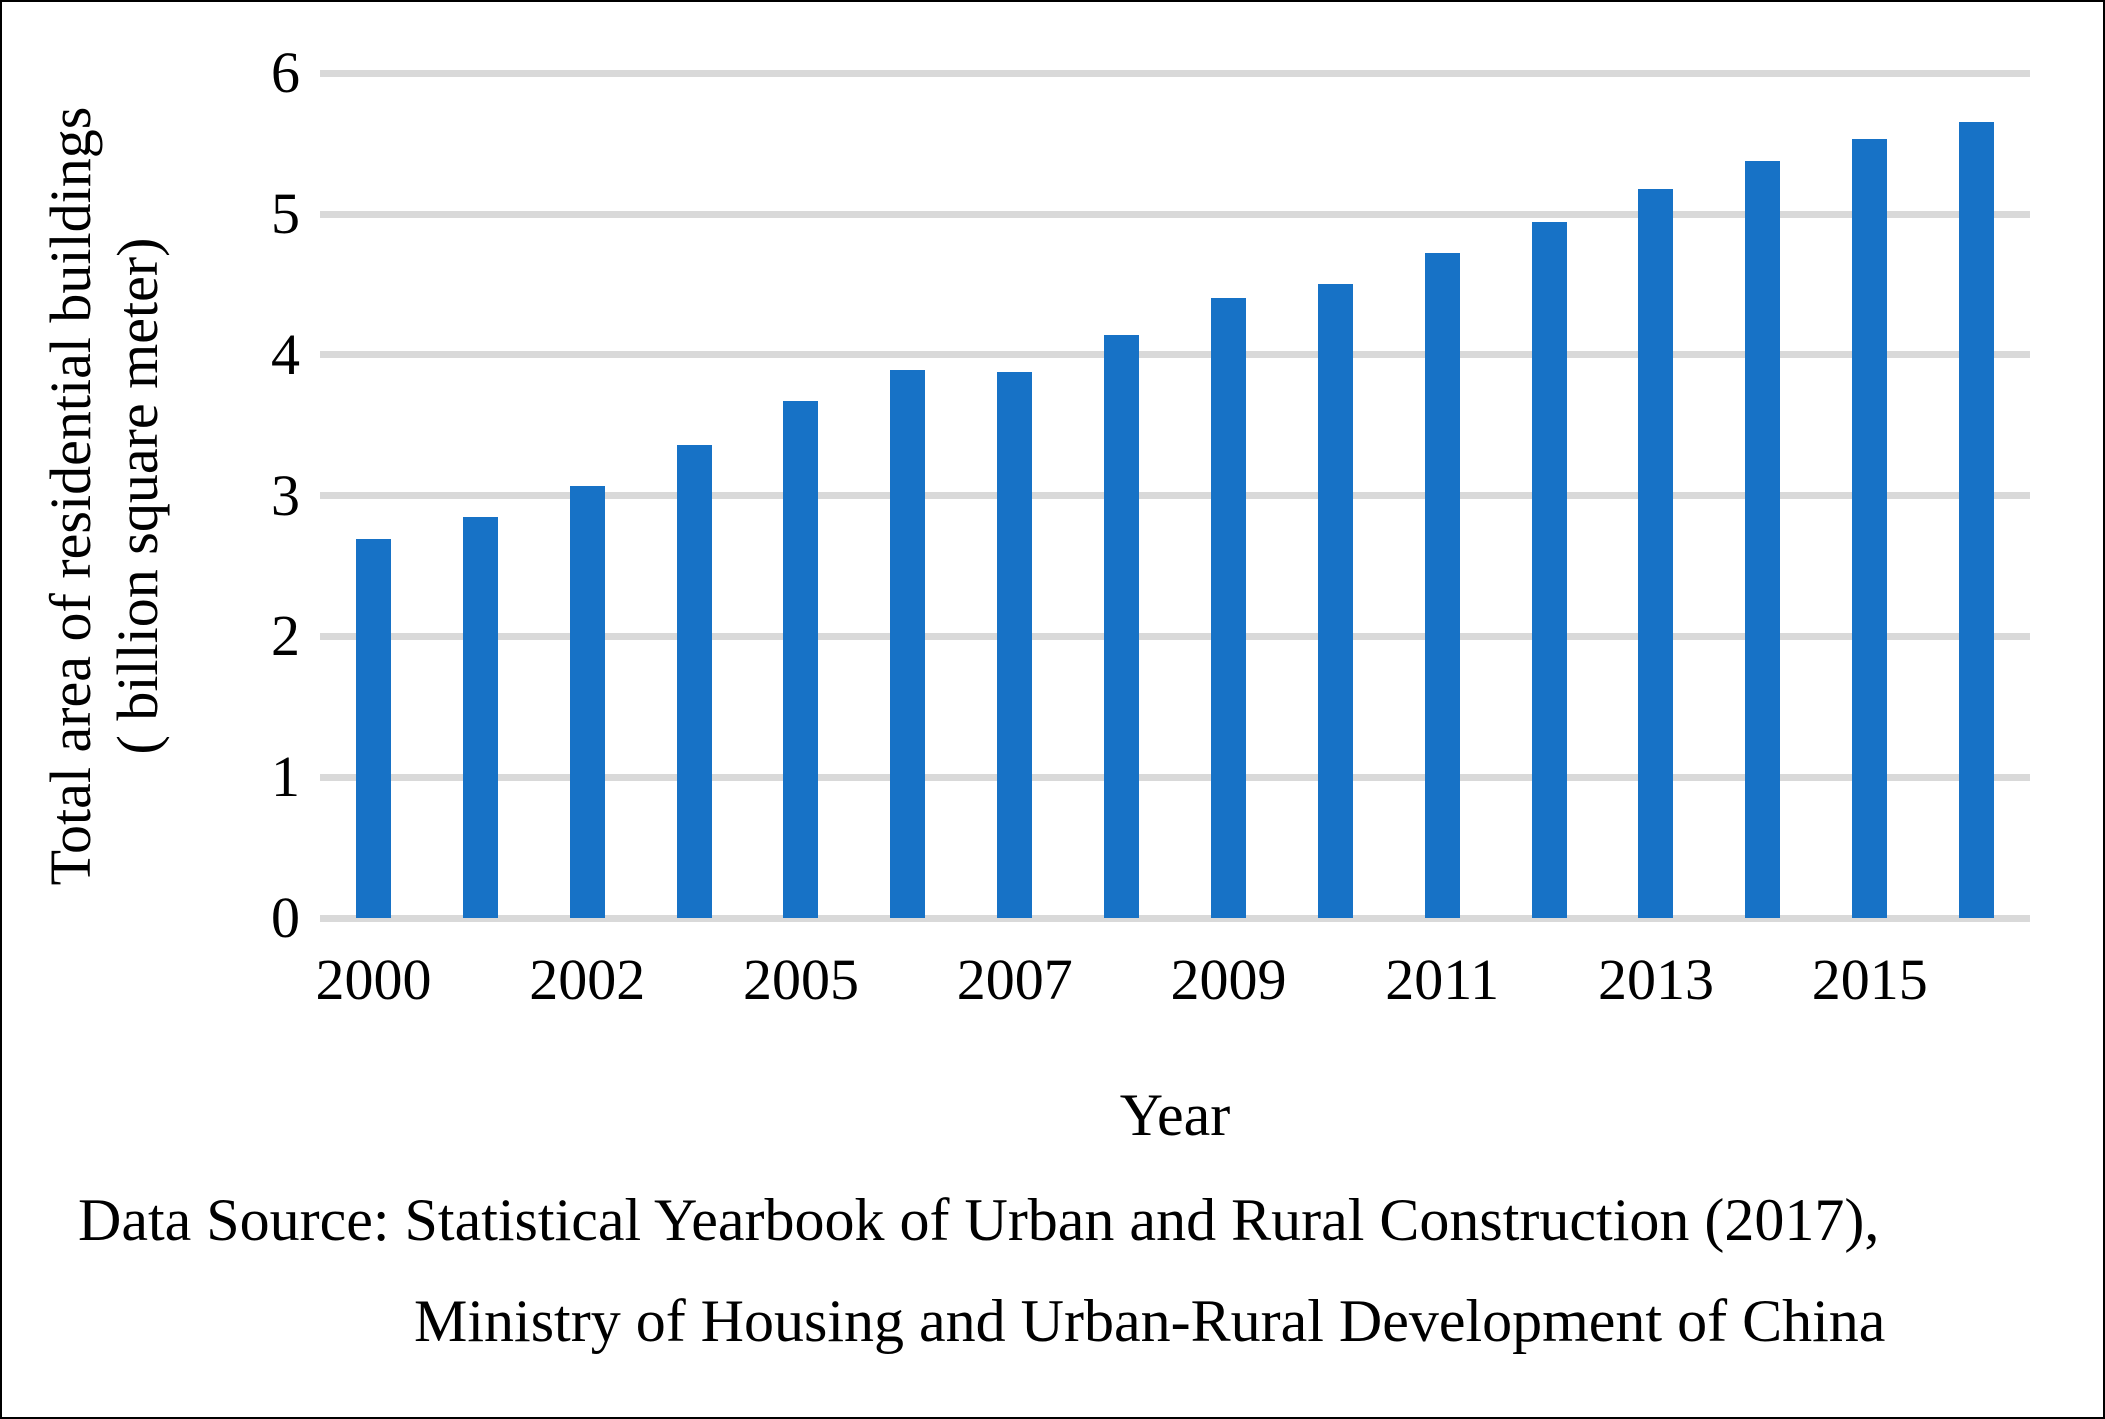 This screenshot has height=1419, width=2105. Describe the element at coordinates (1549, 570) in the screenshot. I see `bar-2012` at that location.